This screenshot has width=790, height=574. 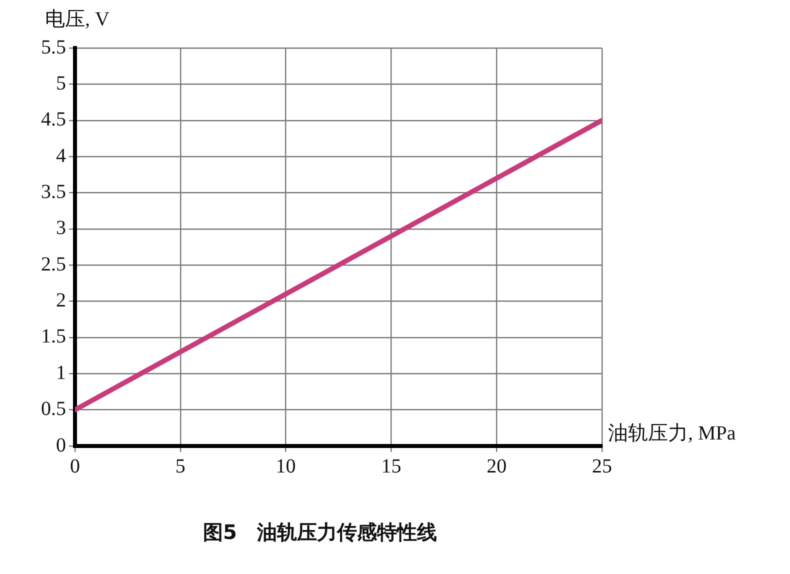 What do you see at coordinates (61, 228) in the screenshot?
I see `y-tick-label: 3` at bounding box center [61, 228].